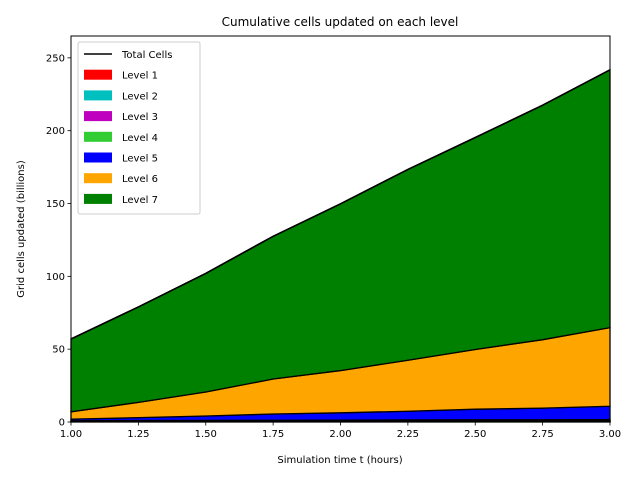 This screenshot has width=640, height=480. I want to click on x-axis: 1.00 1.25 1.50 1.75 2.00 2.25 2.50 2.75 3.00, so click(340, 431).